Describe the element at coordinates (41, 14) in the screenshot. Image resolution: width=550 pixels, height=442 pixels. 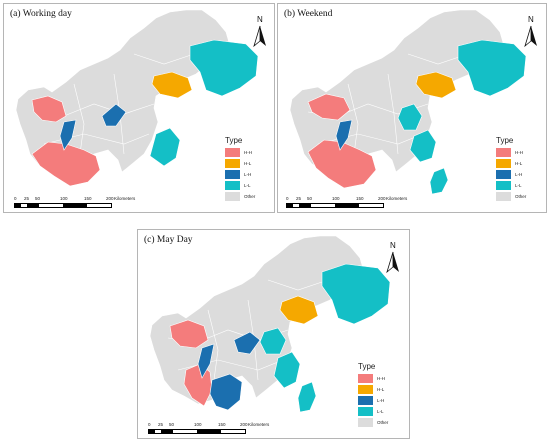
I see `panel-title: (a) Working day` at that location.